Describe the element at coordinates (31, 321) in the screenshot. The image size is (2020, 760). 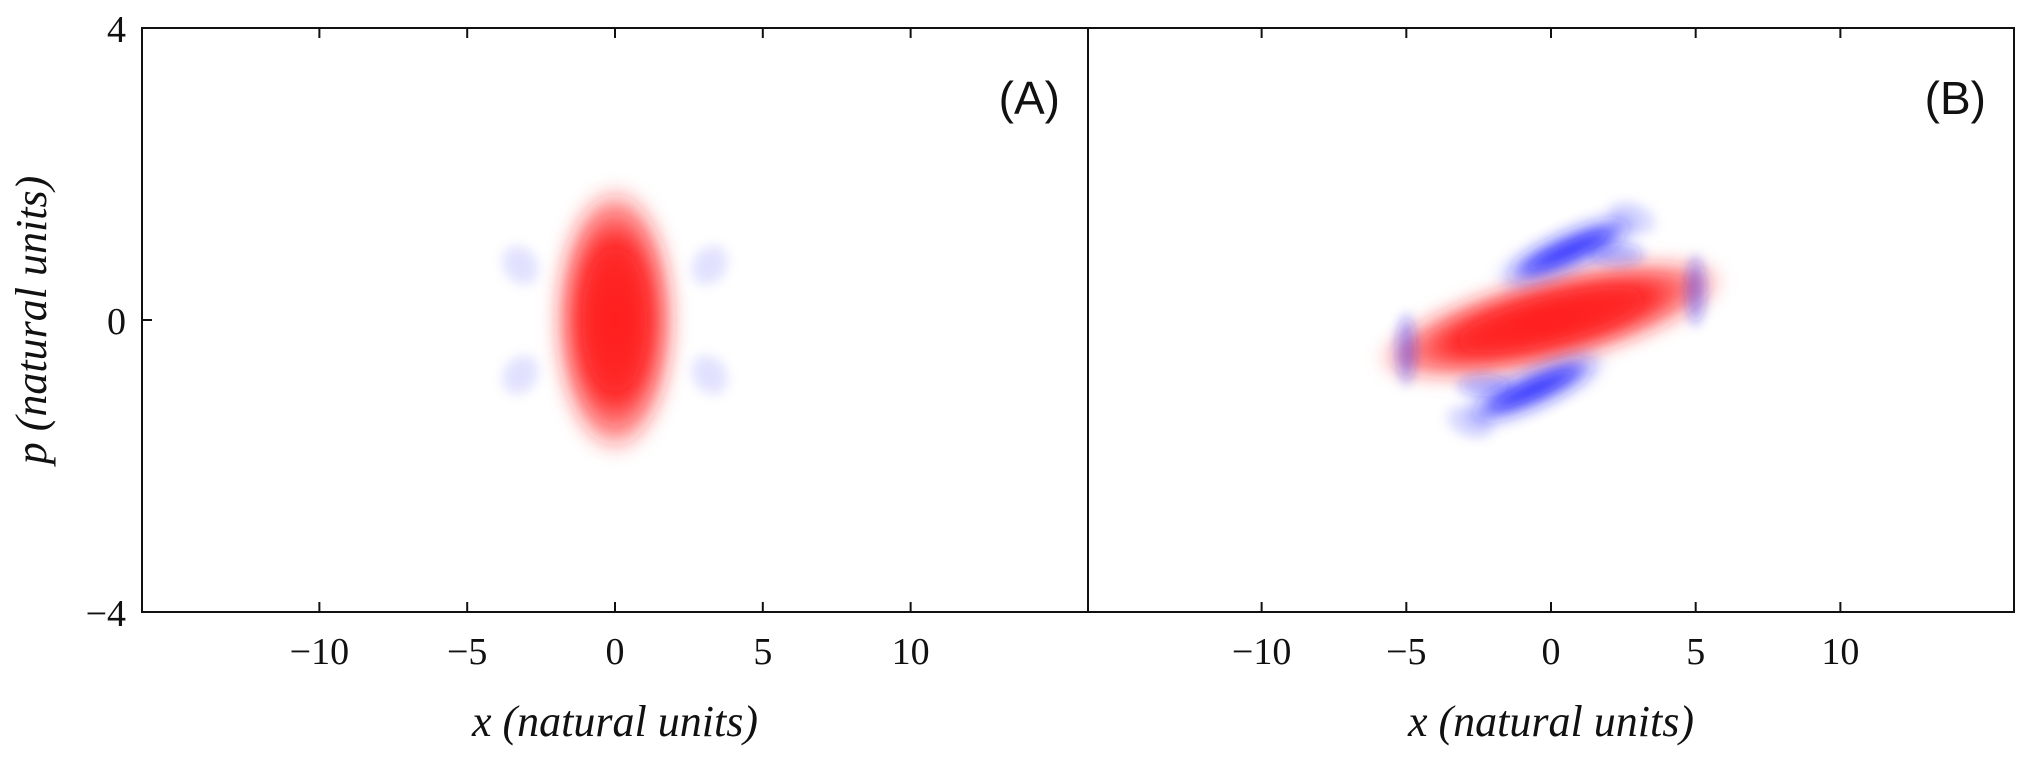
I see `y-axis-label: p (natural units)` at that location.